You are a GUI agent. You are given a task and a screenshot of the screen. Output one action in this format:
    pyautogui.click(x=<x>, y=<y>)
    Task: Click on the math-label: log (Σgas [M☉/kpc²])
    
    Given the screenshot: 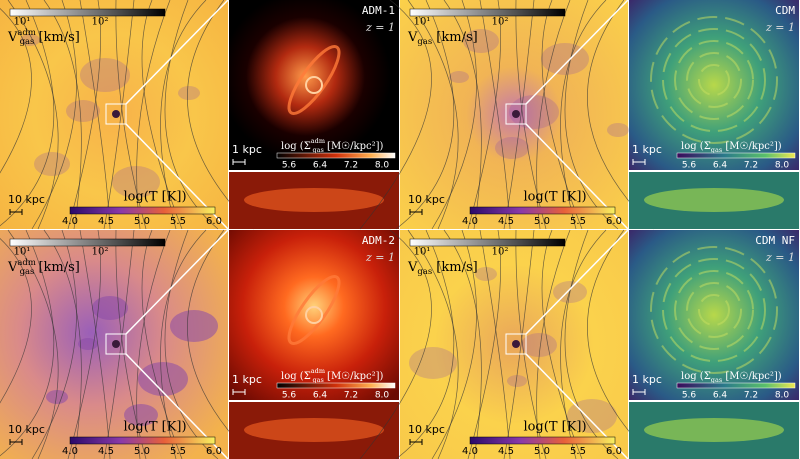 What is the action you would take?
    pyautogui.click(x=731, y=378)
    